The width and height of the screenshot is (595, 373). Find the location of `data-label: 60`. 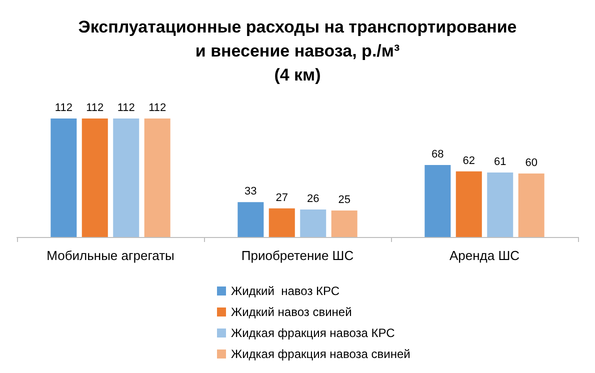

data-label: 60 is located at coordinates (531, 163).